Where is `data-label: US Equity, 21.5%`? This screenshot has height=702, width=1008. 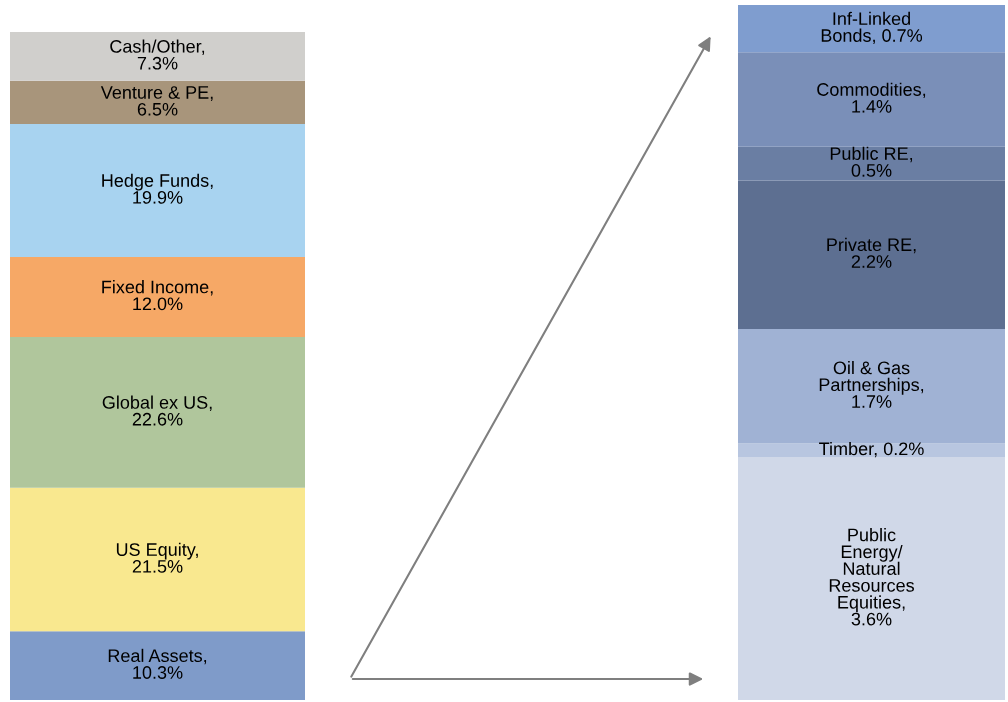 data-label: US Equity, 21.5% is located at coordinates (157, 557).